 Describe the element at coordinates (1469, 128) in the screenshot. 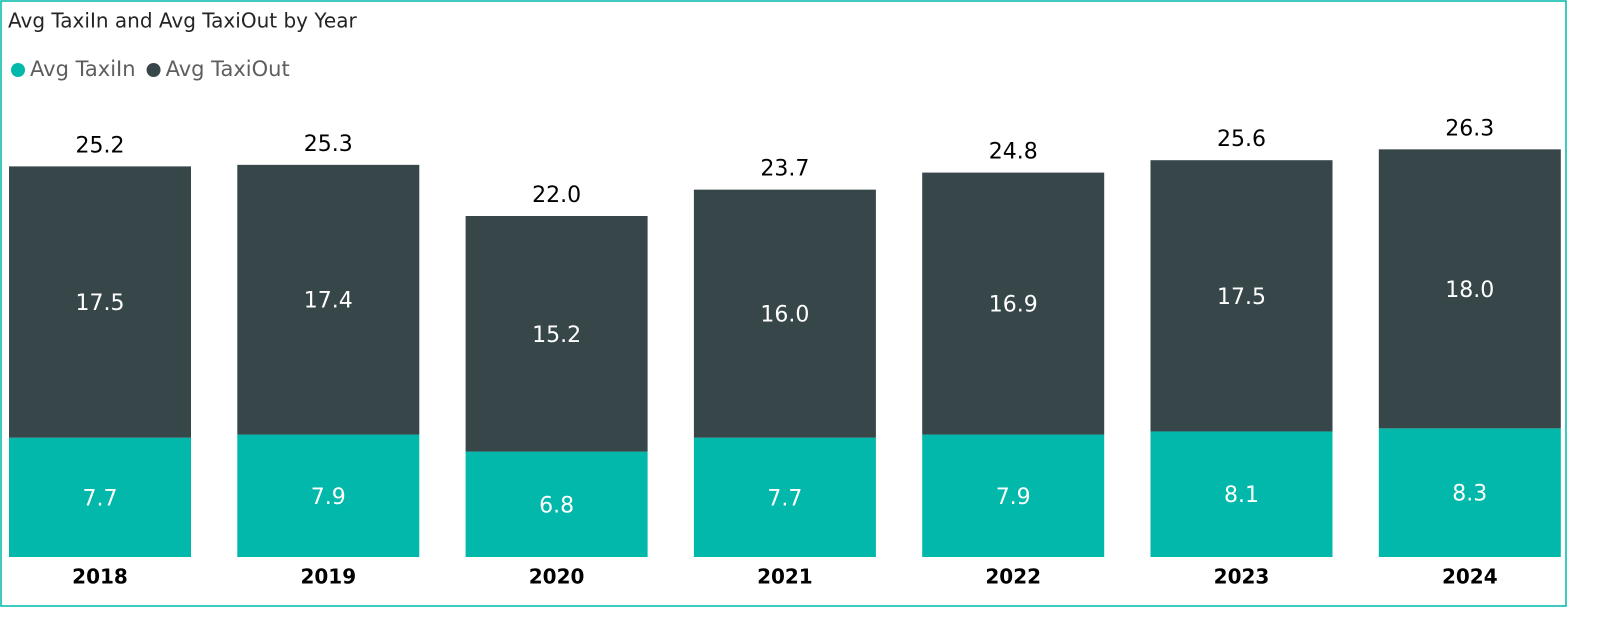

I see `total-label: 26.3` at that location.